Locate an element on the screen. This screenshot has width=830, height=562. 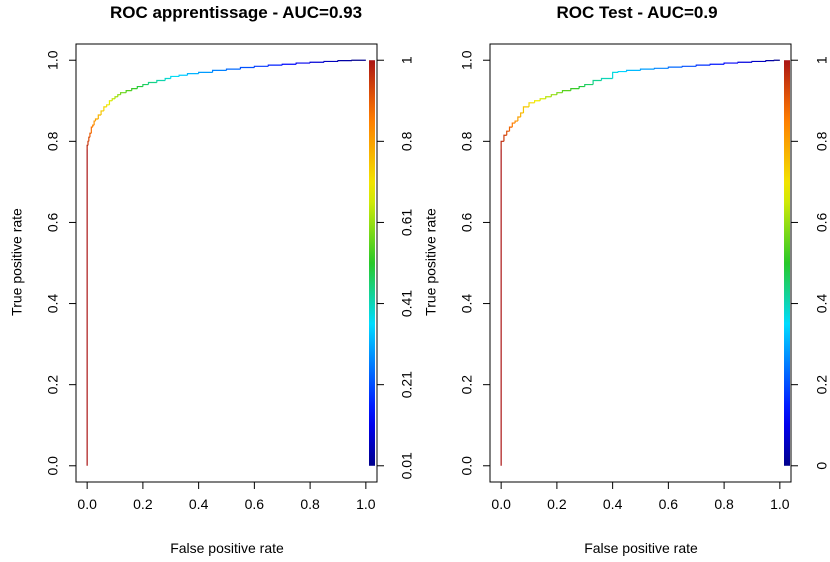
colorbar is located at coordinates (787, 263).